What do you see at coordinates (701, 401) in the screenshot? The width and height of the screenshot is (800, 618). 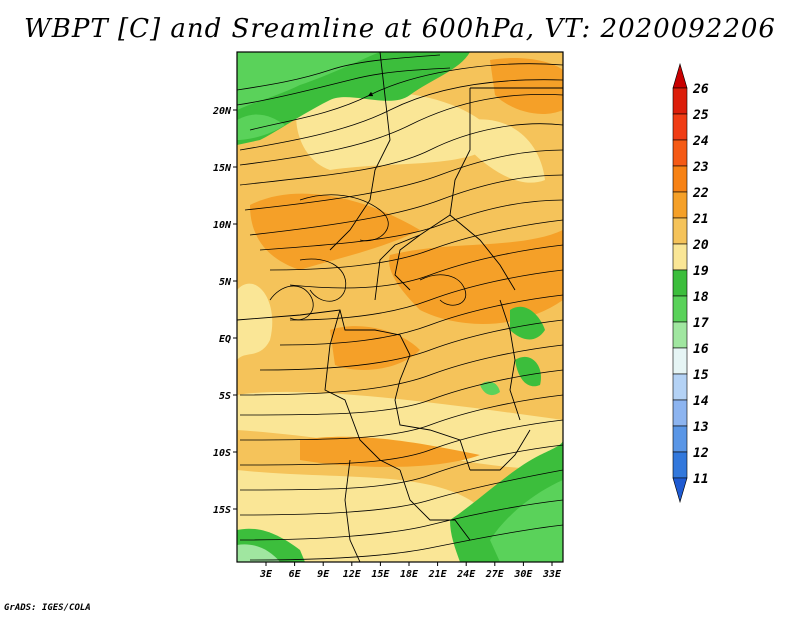 I see `colorbar-label: 14` at bounding box center [701, 401].